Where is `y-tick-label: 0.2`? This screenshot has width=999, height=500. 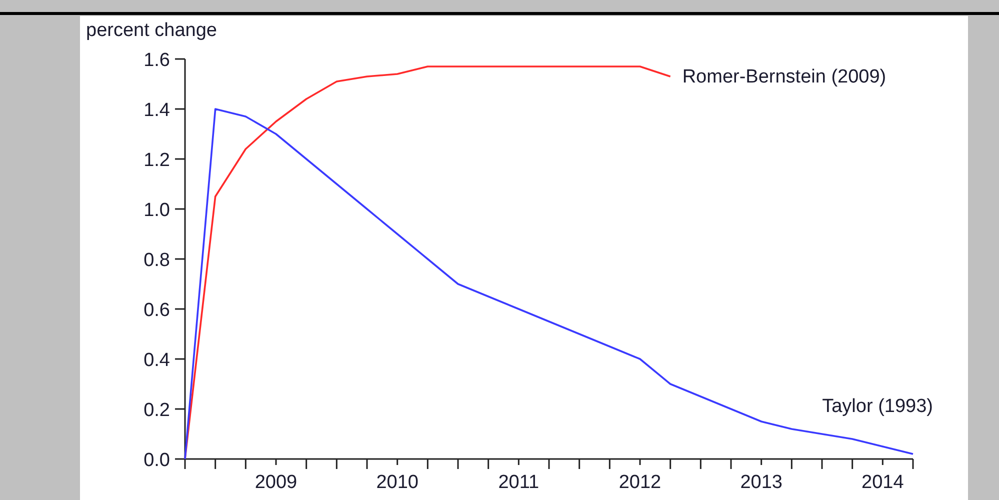 y-tick-label: 0.2 is located at coordinates (157, 410).